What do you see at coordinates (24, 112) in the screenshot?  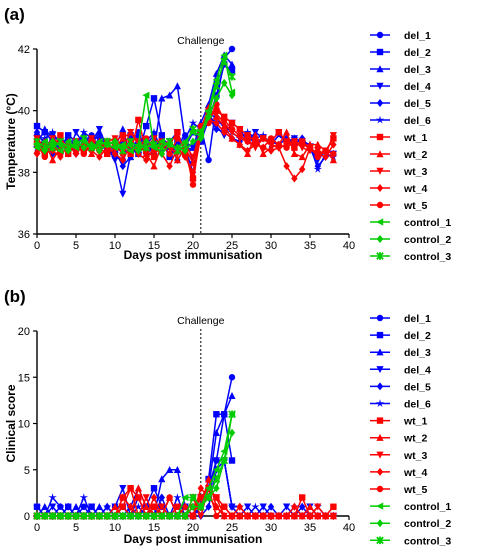 I see `y-tick-label: 40` at bounding box center [24, 112].